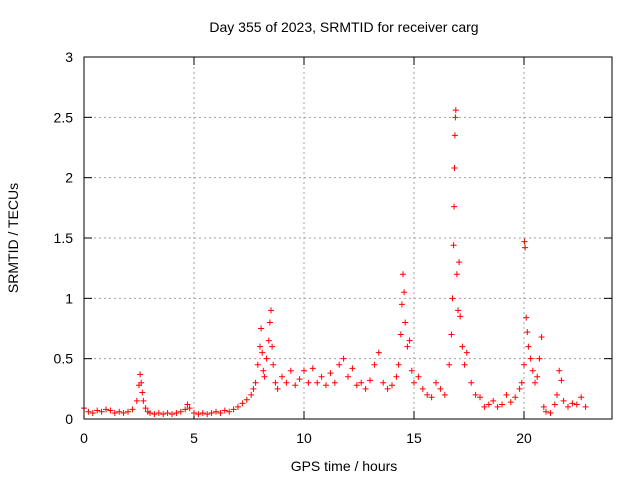  I want to click on x-tick-label: 15, so click(414, 438).